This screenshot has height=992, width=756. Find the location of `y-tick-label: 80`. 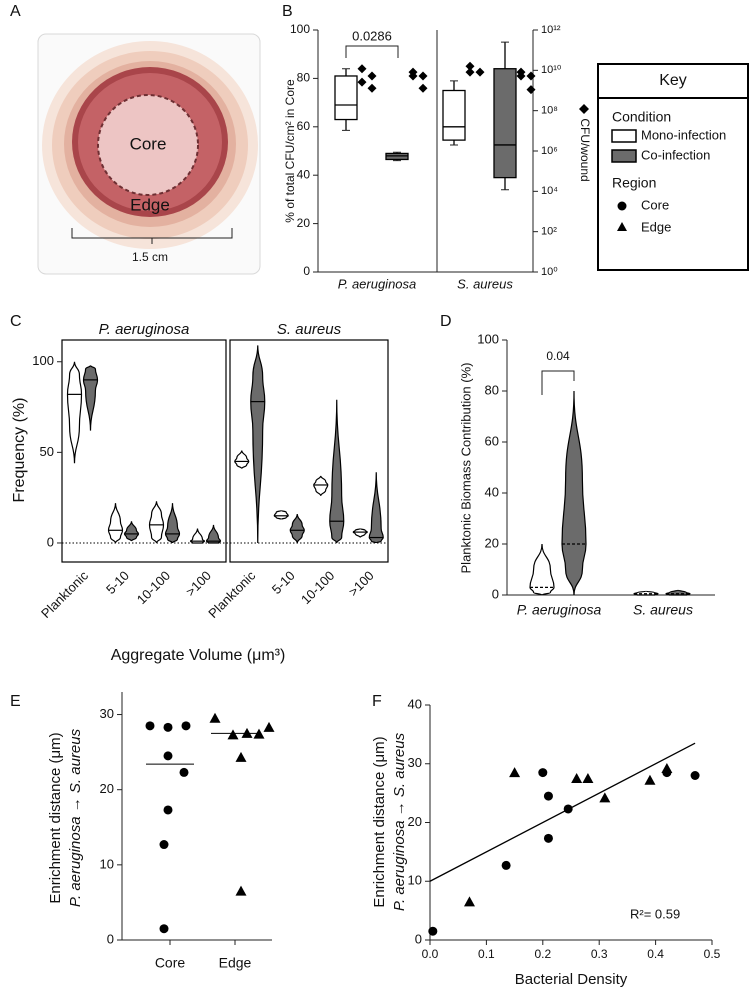

y-tick-label: 80 is located at coordinates (492, 389).